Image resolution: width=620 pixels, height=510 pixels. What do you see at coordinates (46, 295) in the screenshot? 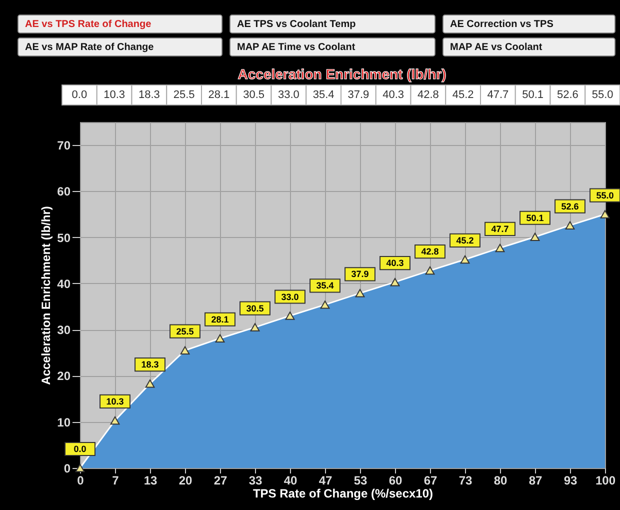
I see `y-axis-title: Acceleration Enrichment (lb/hr)` at bounding box center [46, 295].